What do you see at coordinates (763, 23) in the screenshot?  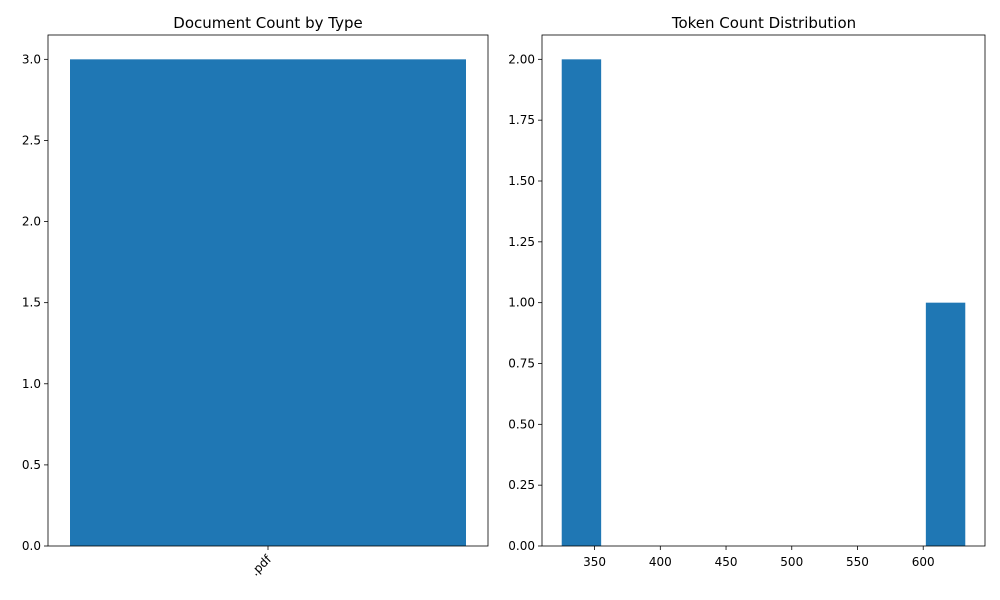 I see `token-count-title: Token Count Distribution` at bounding box center [763, 23].